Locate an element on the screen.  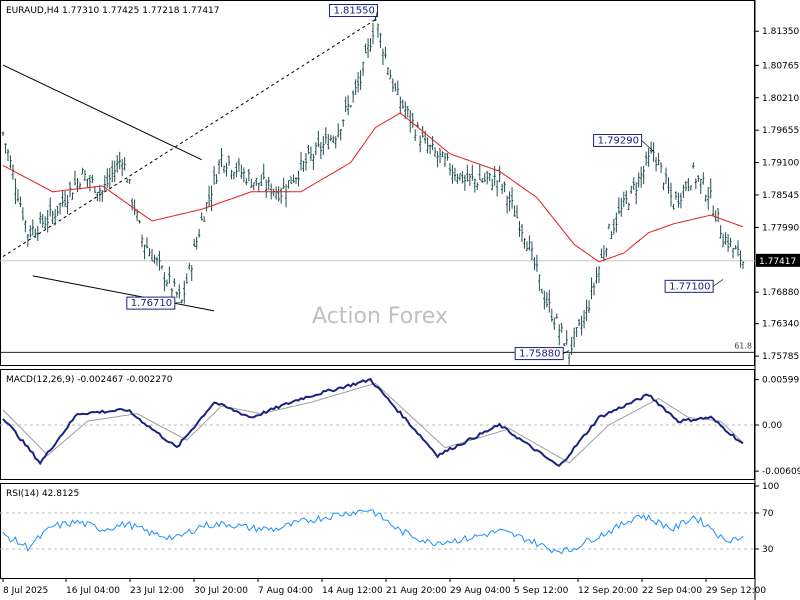
rsi-chart-layer is located at coordinates (377, 532).